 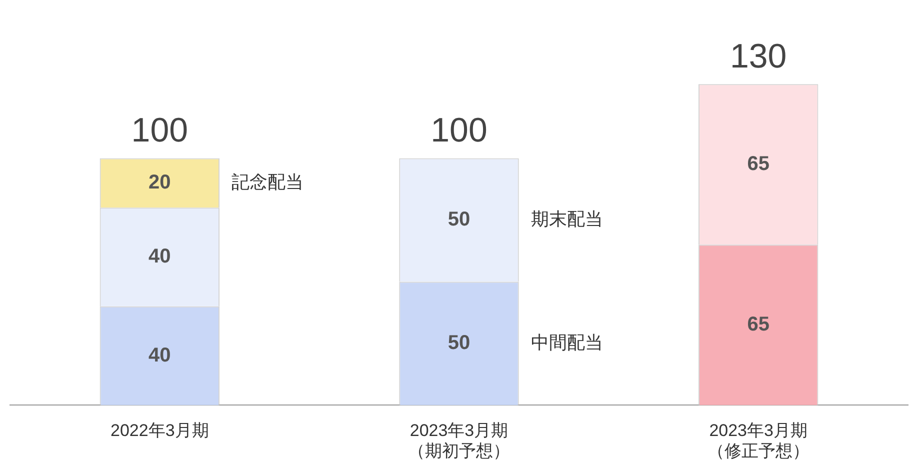 I want to click on series-label: 期末配当, so click(x=566, y=218).